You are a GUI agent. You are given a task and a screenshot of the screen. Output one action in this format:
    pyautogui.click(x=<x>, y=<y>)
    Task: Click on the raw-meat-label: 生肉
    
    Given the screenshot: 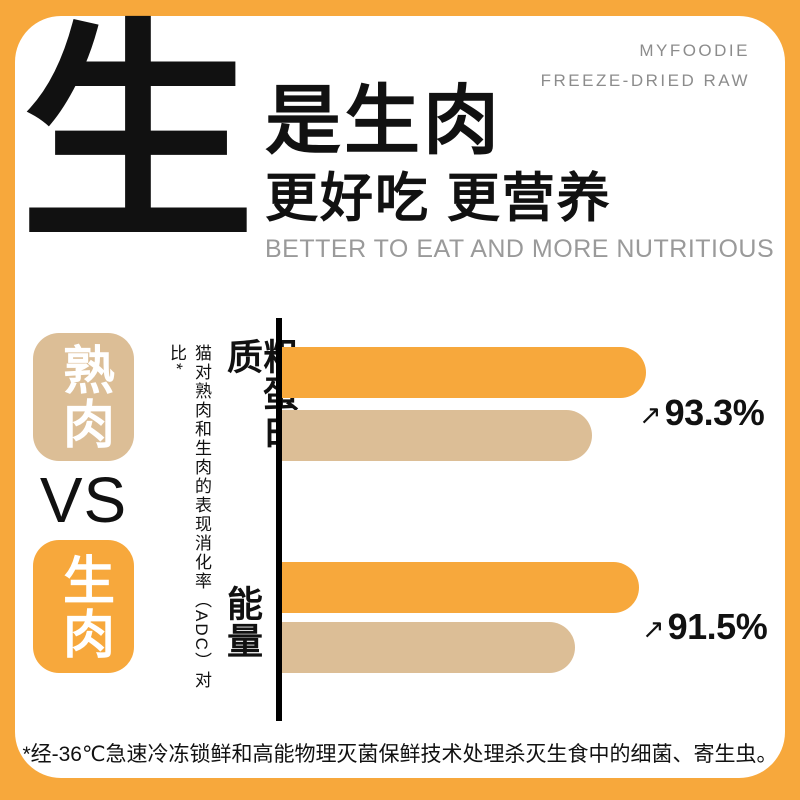 What is the action you would take?
    pyautogui.click(x=83, y=606)
    